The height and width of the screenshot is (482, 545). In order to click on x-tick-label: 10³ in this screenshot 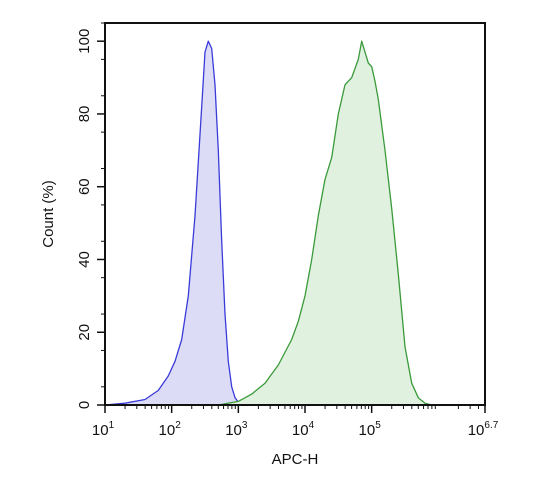, I will do `click(236, 429)`.